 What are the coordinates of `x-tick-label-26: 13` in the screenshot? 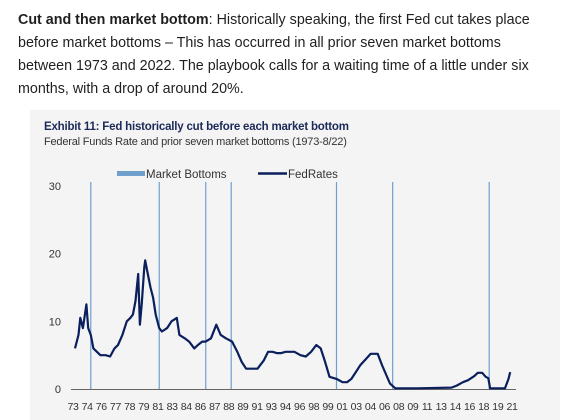 It's located at (442, 407).